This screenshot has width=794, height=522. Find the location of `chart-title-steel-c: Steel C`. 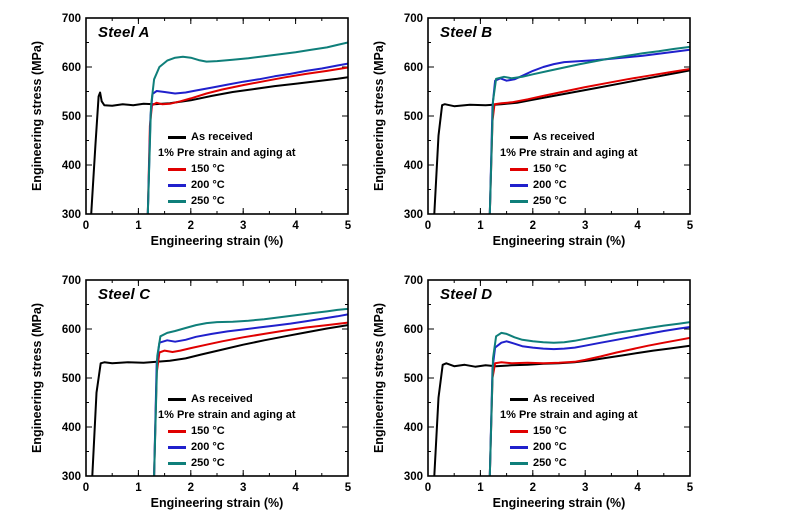

chart-title-steel-c: Steel C is located at coordinates (124, 294).